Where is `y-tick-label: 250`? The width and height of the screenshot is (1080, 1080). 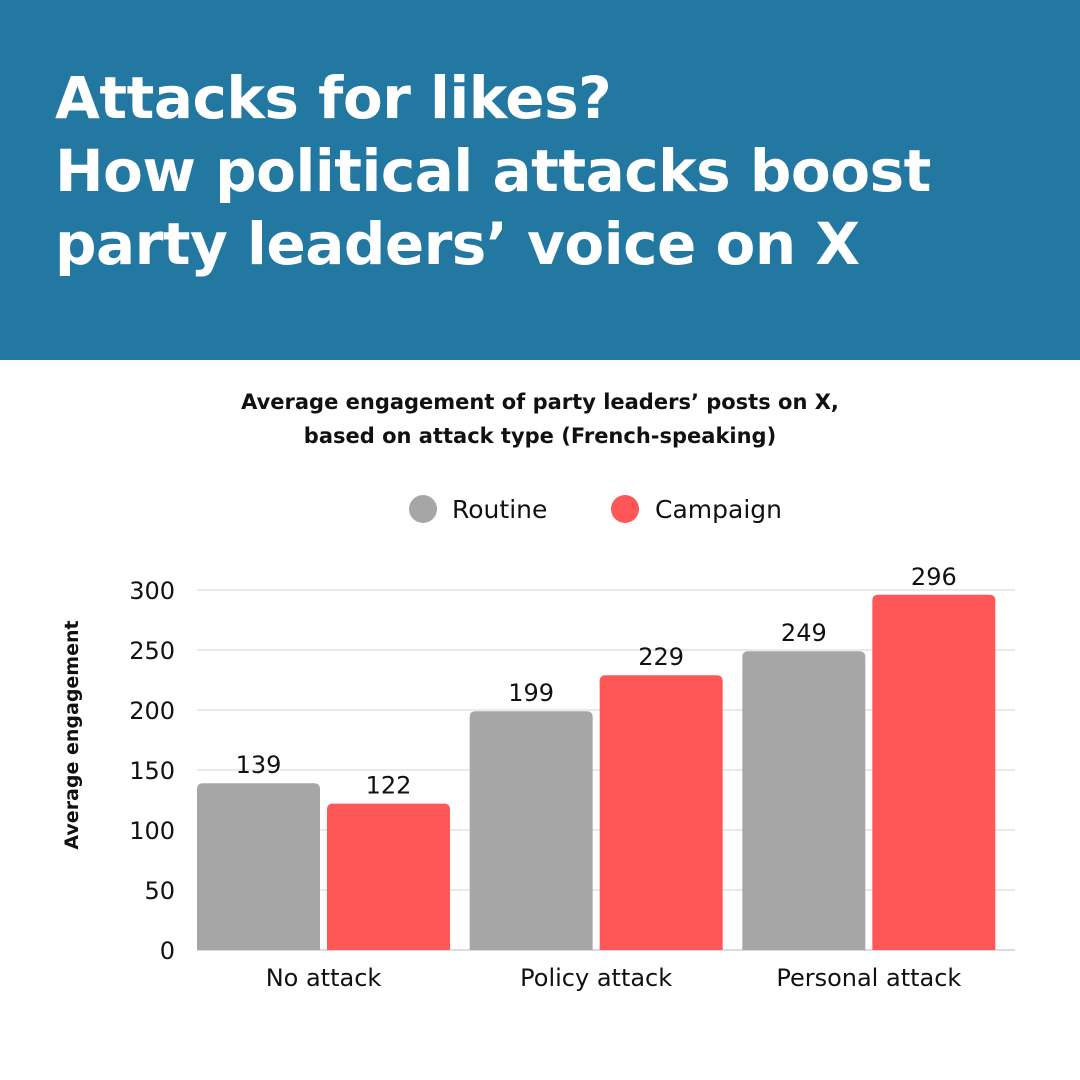
y-tick-label: 250 is located at coordinates (152, 651).